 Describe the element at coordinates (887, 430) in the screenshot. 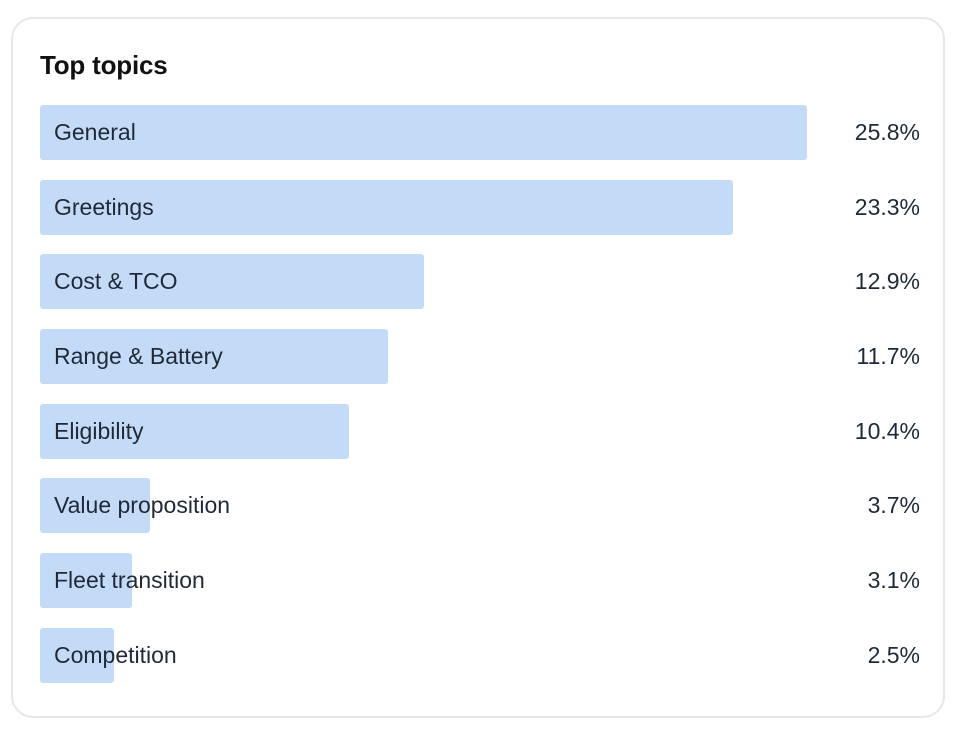

I see `topic-value: 10.4%` at that location.